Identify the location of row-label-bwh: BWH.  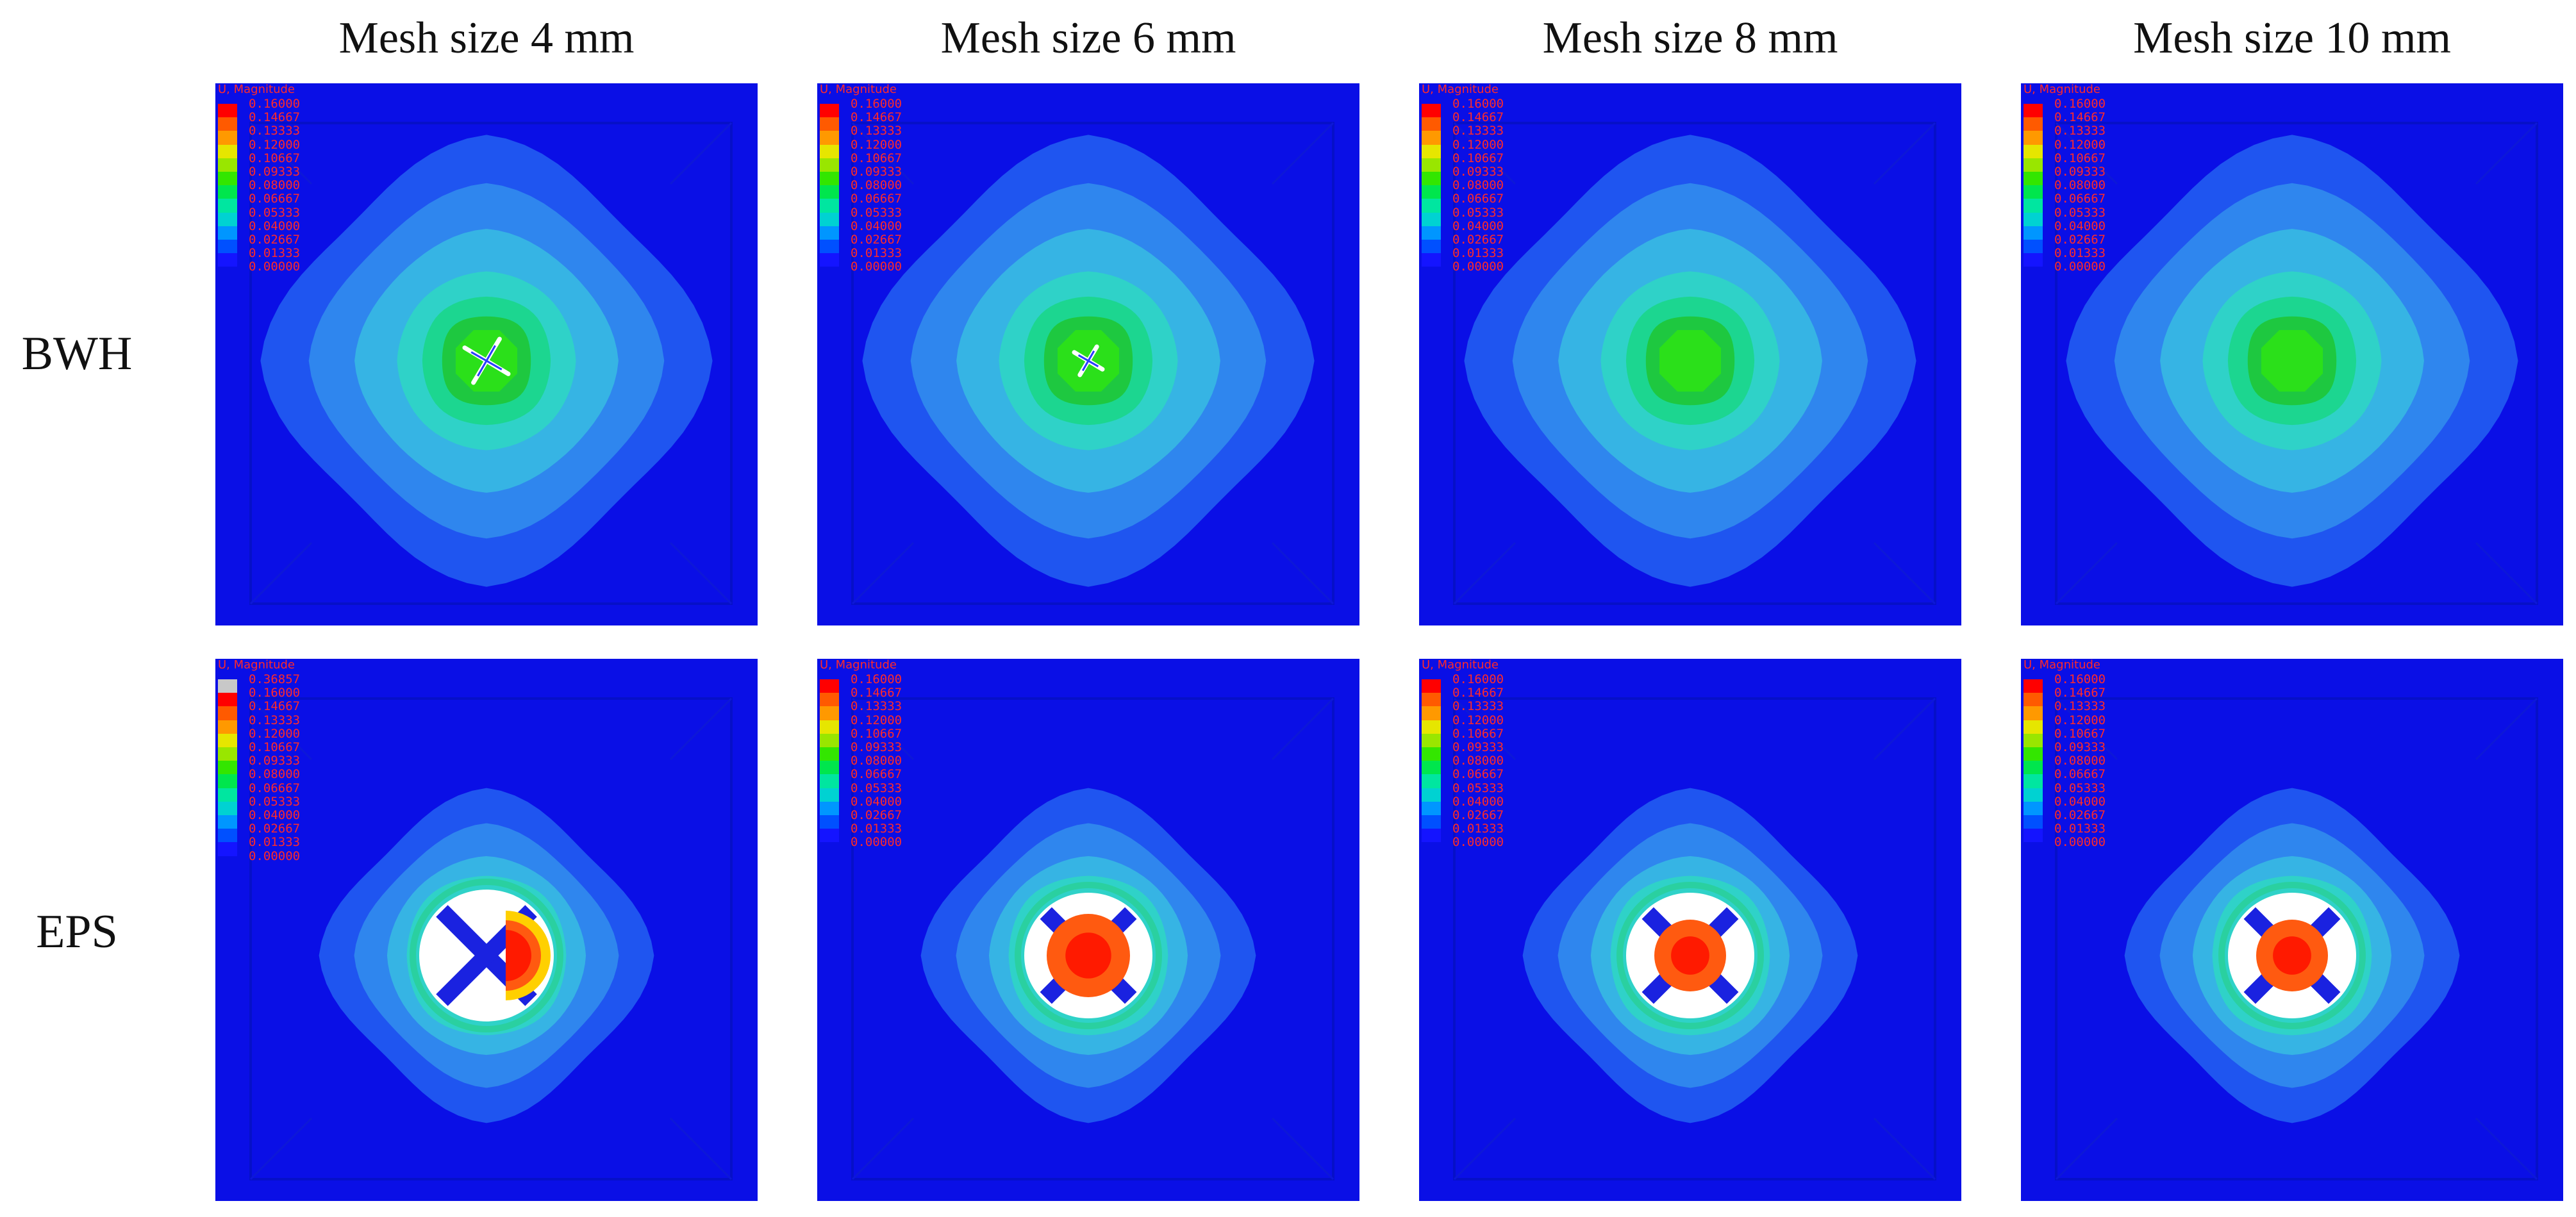
(77, 353).